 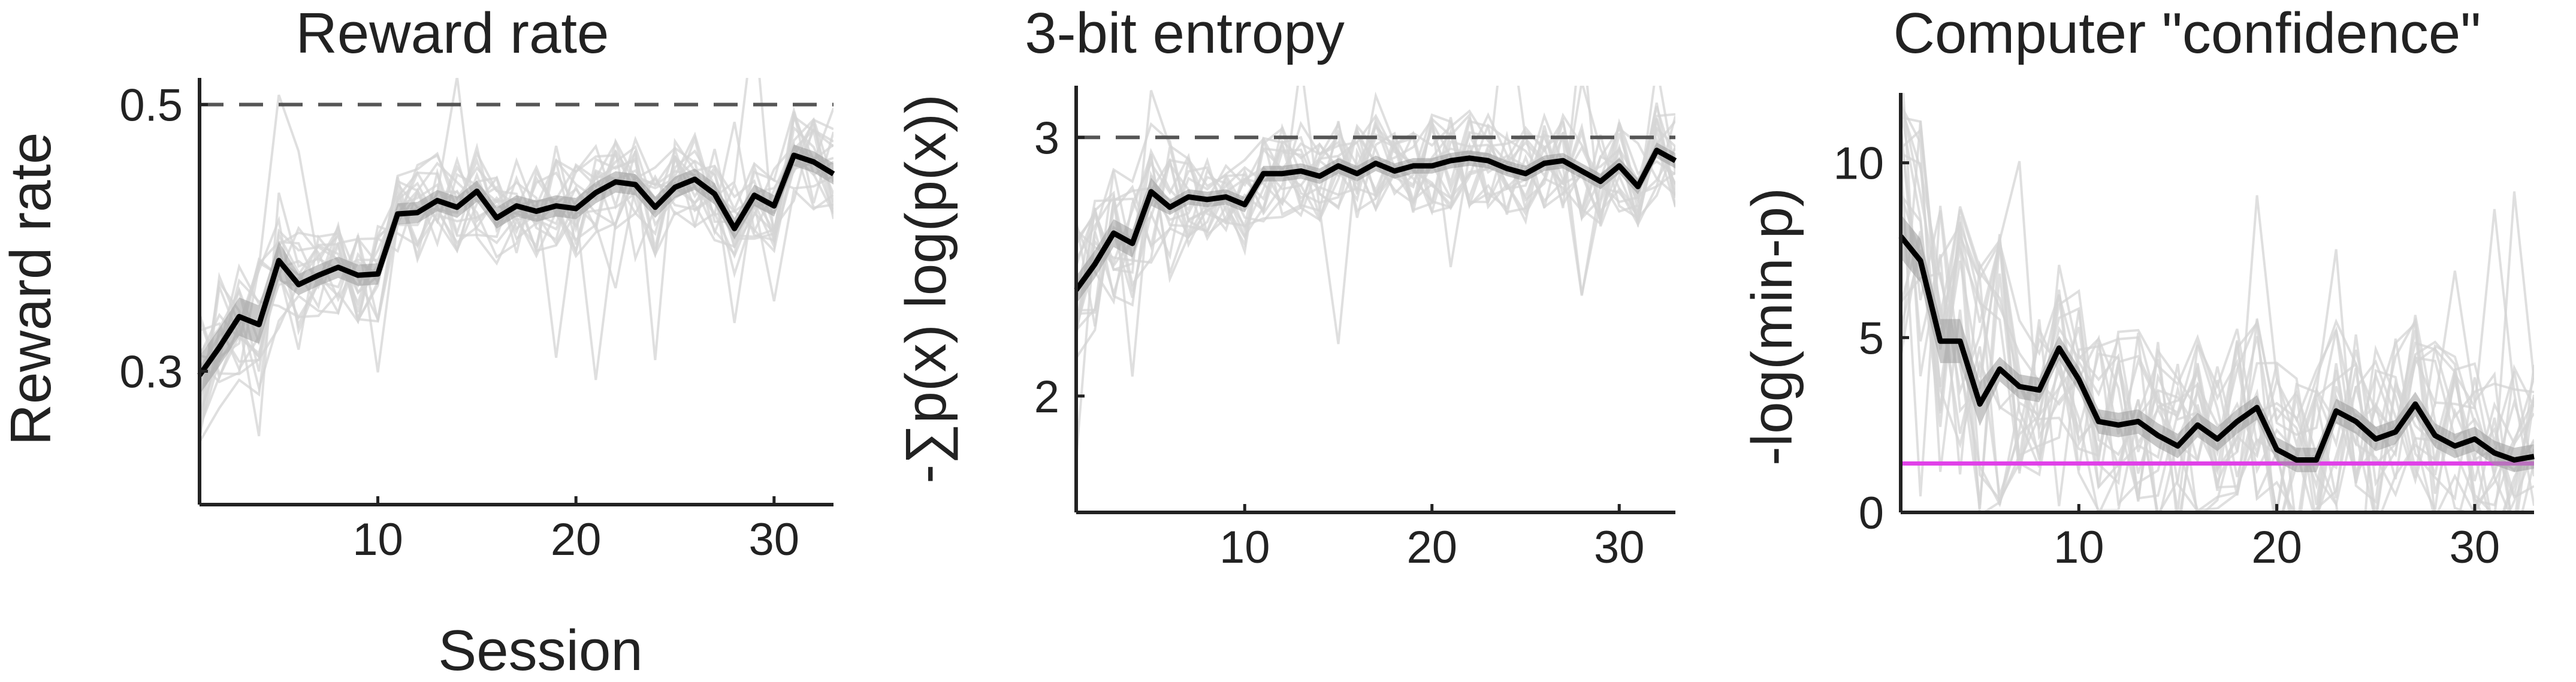 I want to click on y-tick-label: 2, so click(x=1046, y=397).